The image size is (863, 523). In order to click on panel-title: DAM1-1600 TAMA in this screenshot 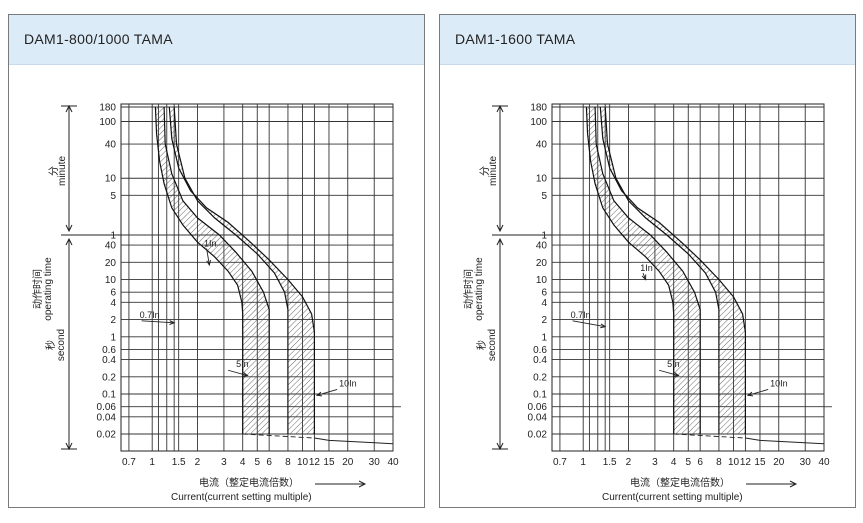, I will do `click(515, 39)`.